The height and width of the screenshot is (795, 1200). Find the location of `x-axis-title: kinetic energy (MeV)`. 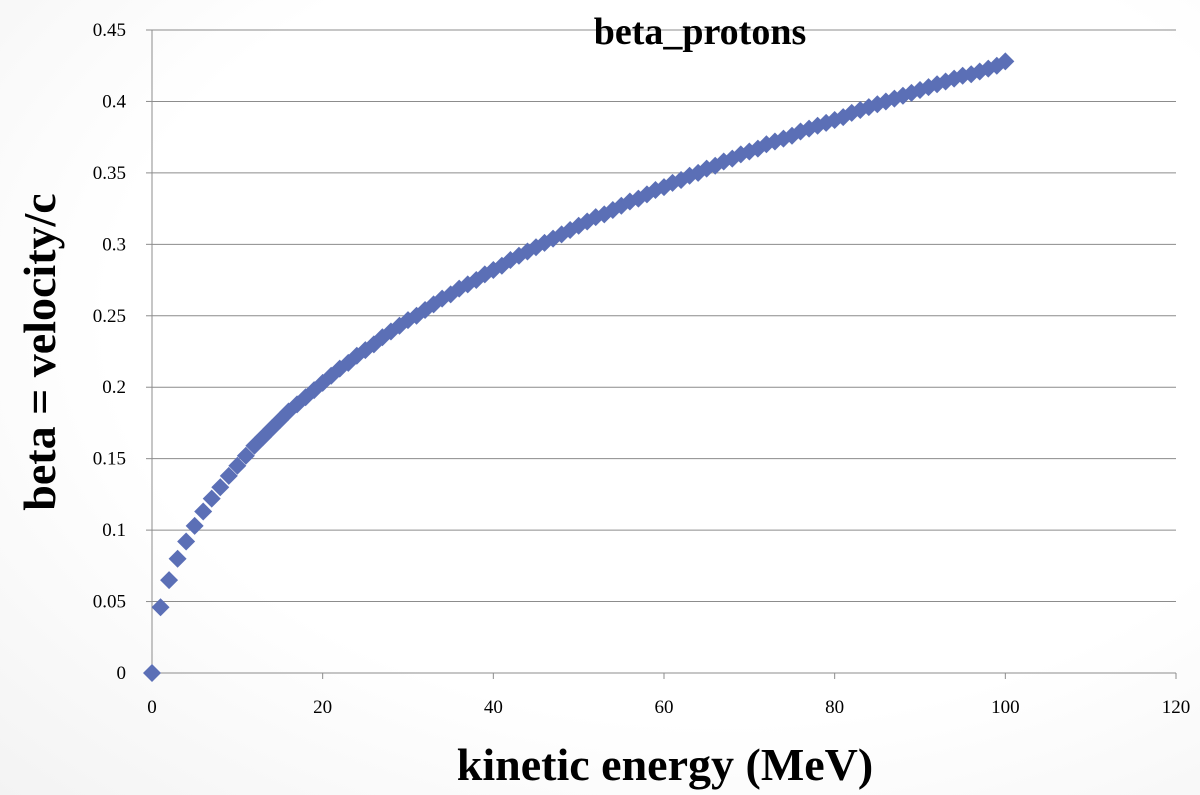

x-axis-title: kinetic energy (MeV) is located at coordinates (665, 764).